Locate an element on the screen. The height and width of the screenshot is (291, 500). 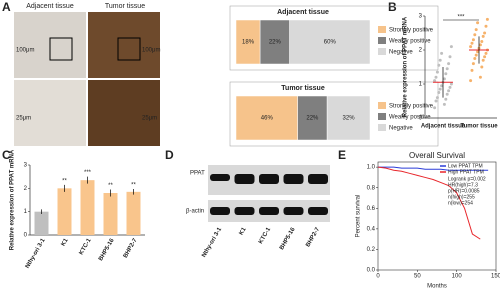
y-tick-label: 0.6 is located at coordinates (371, 209).